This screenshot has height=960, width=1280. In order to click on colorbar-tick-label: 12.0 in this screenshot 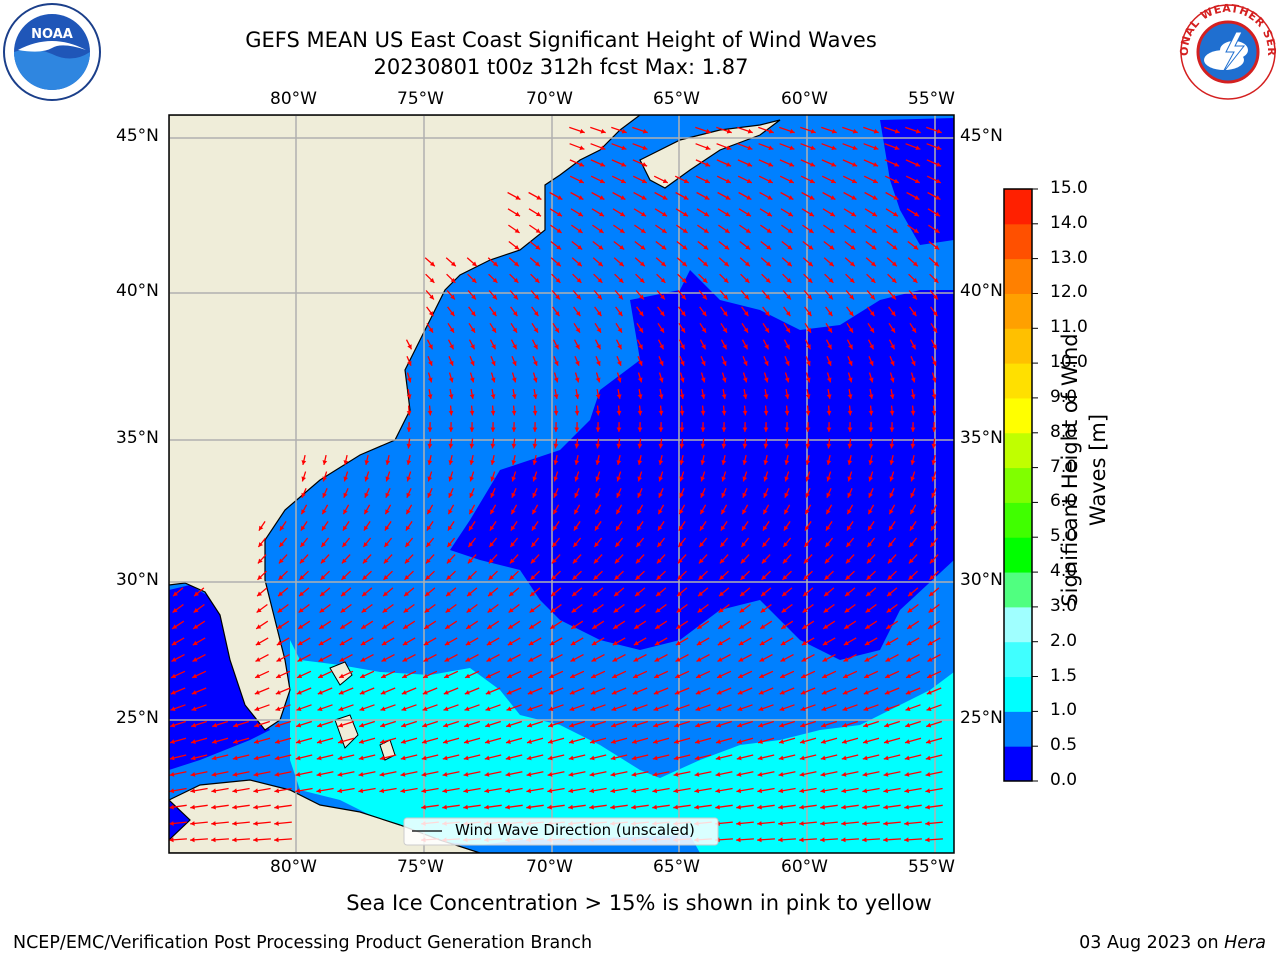, I will do `click(1069, 292)`.